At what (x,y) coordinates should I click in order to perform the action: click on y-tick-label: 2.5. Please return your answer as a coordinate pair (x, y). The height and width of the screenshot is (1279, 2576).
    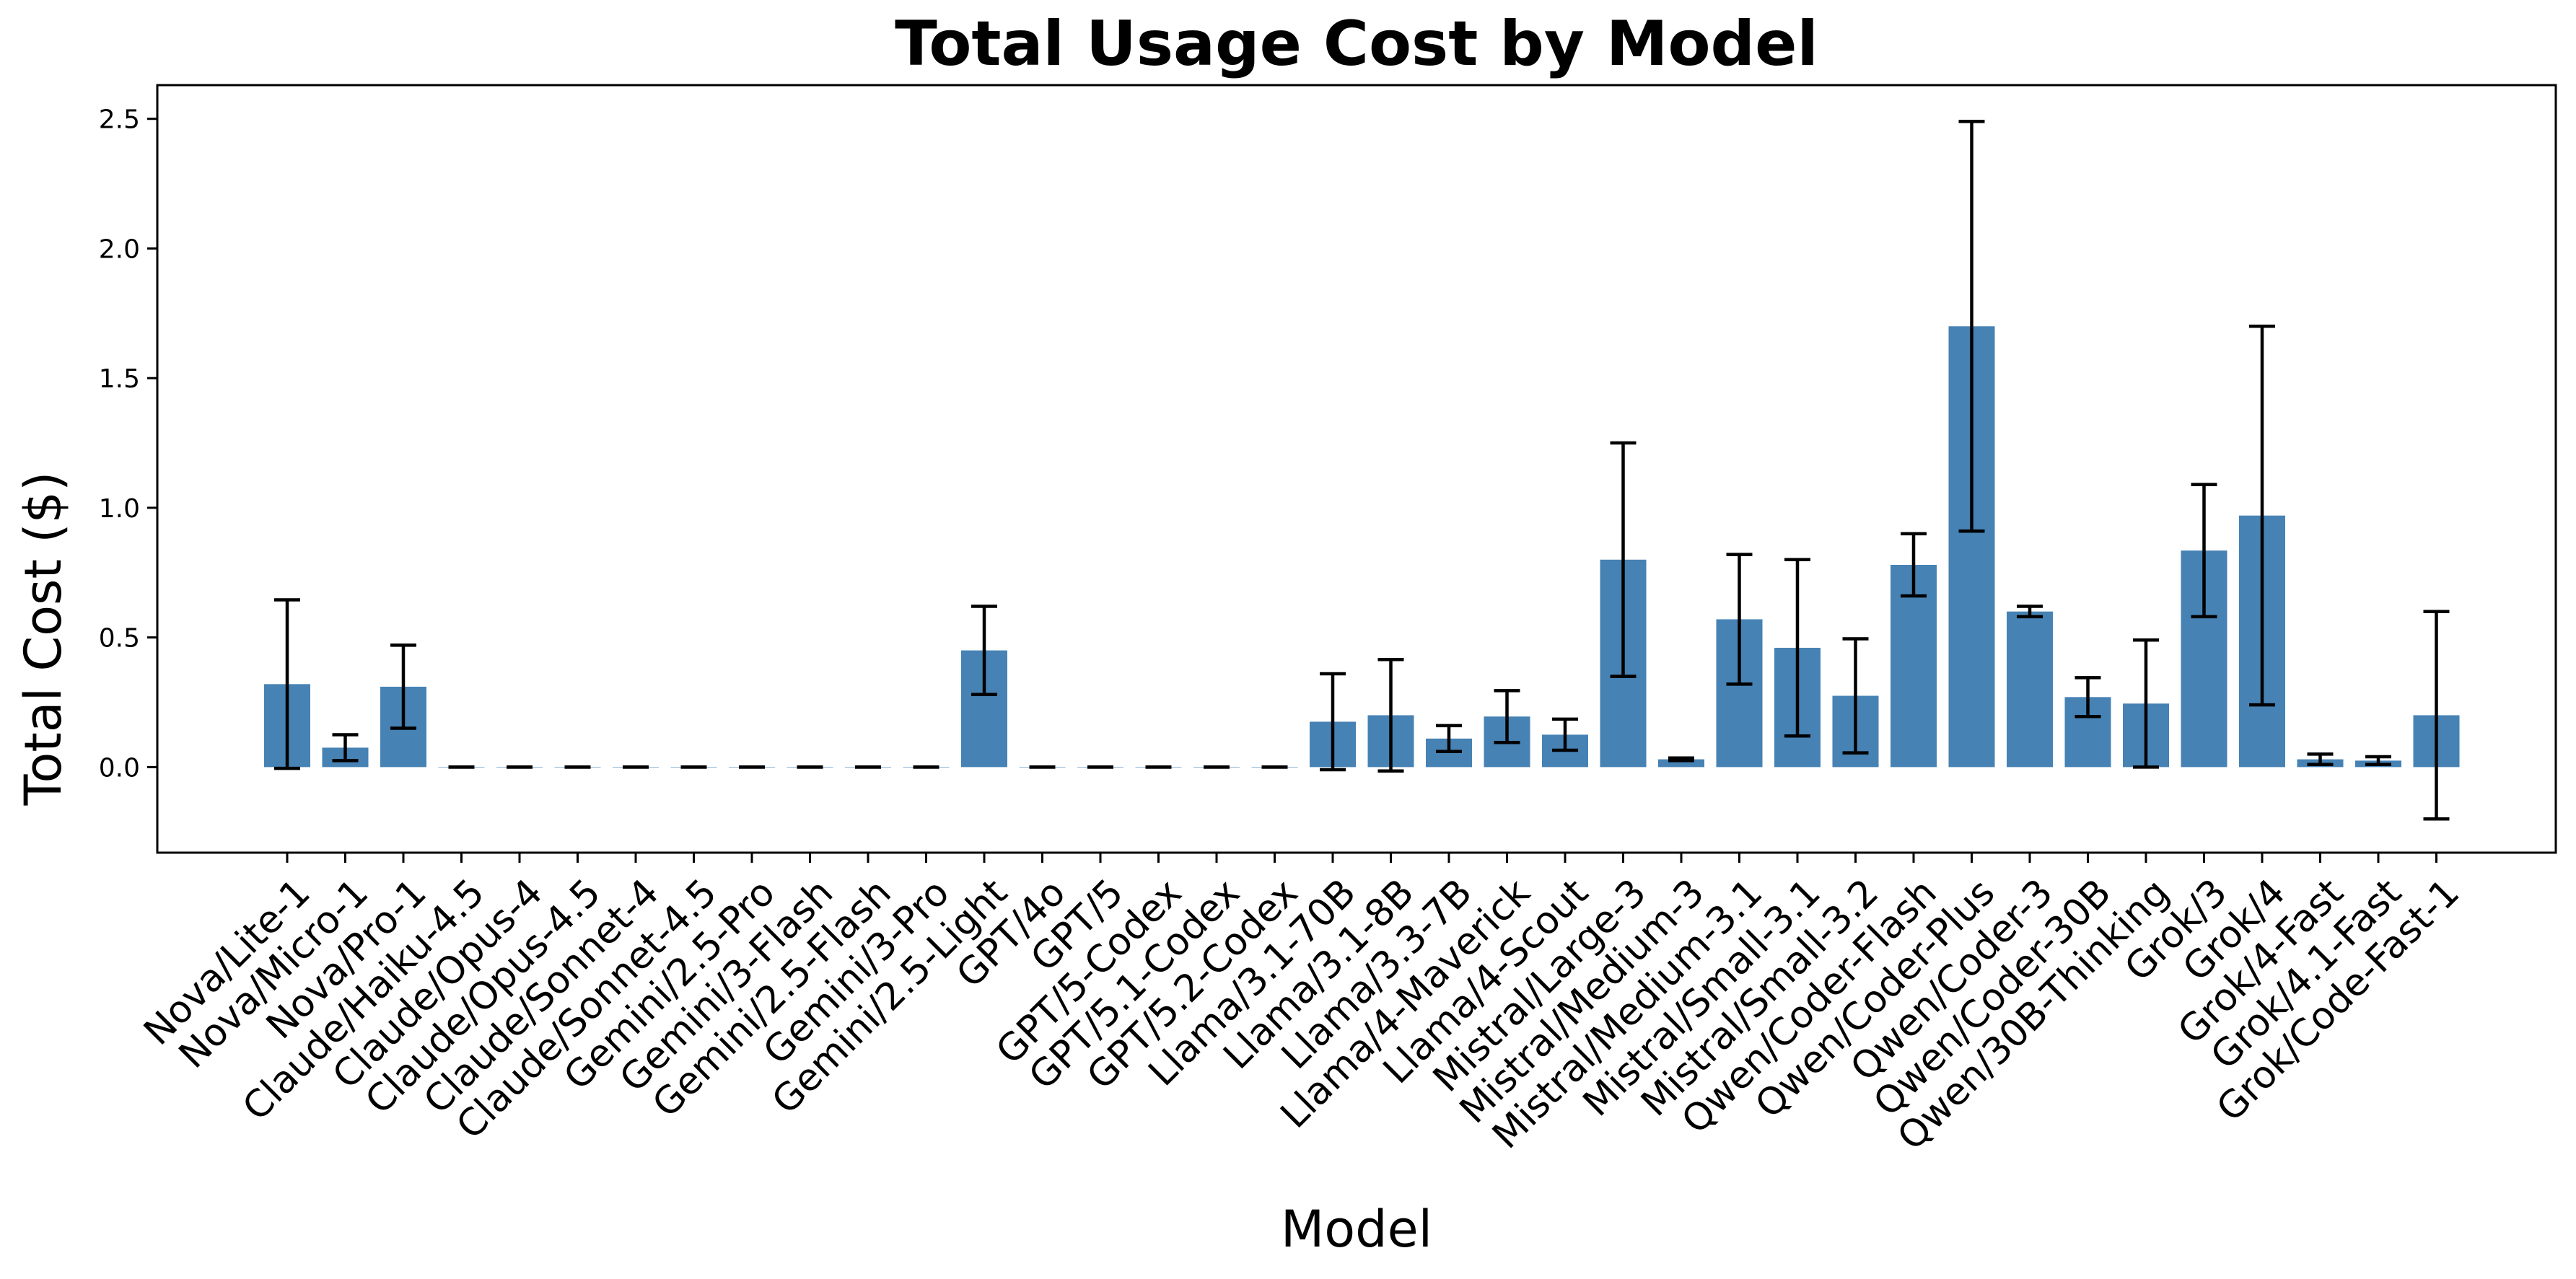
    Looking at the image, I should click on (120, 120).